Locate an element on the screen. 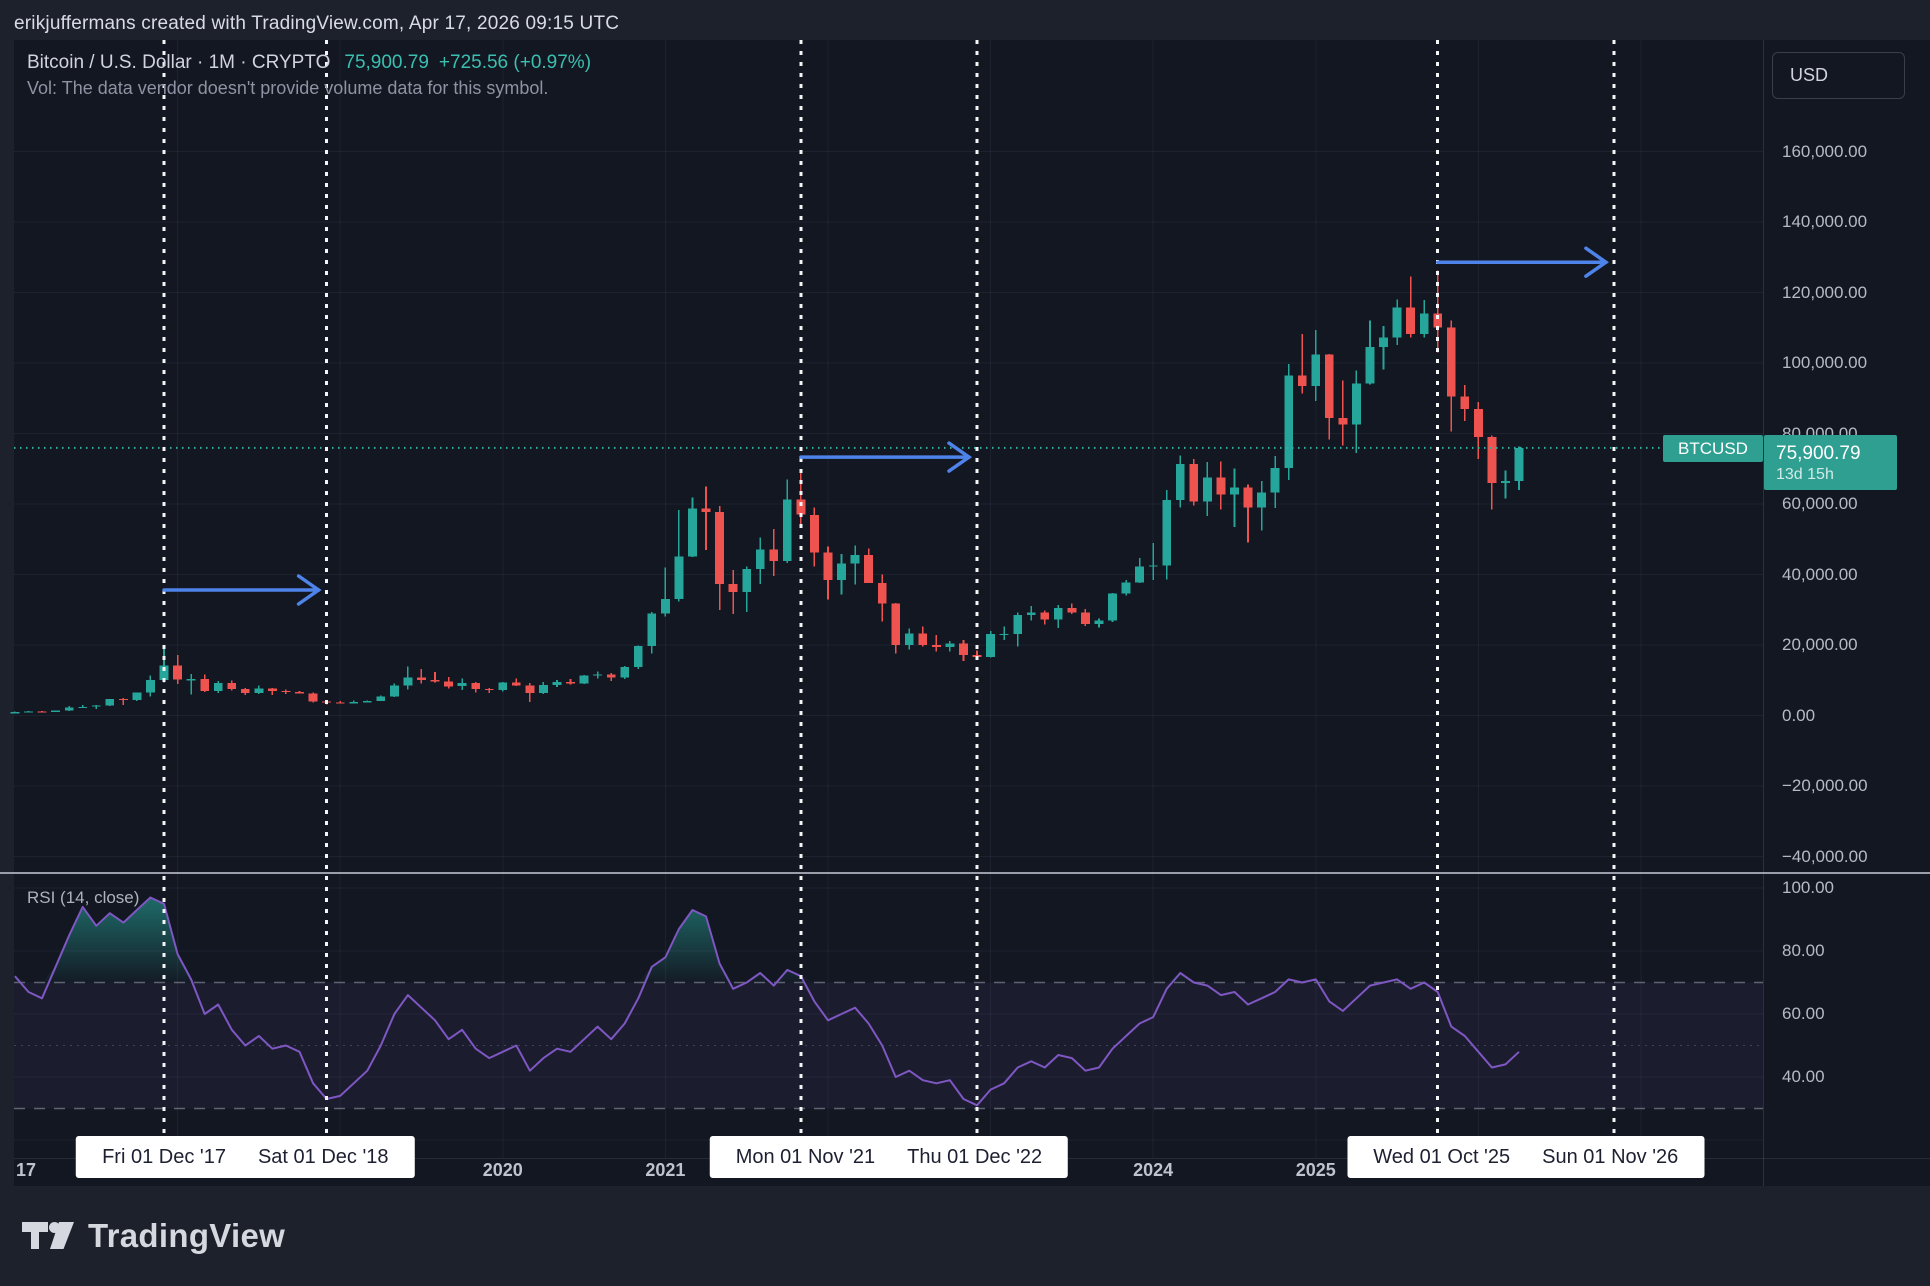  price-change-value: +725.56 (+0.97%) is located at coordinates (515, 62).